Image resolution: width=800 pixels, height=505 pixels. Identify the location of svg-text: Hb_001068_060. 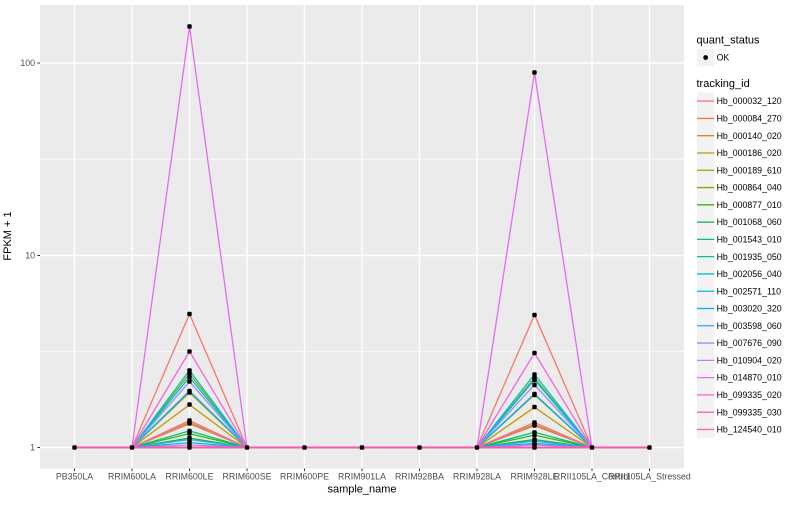
(749, 222).